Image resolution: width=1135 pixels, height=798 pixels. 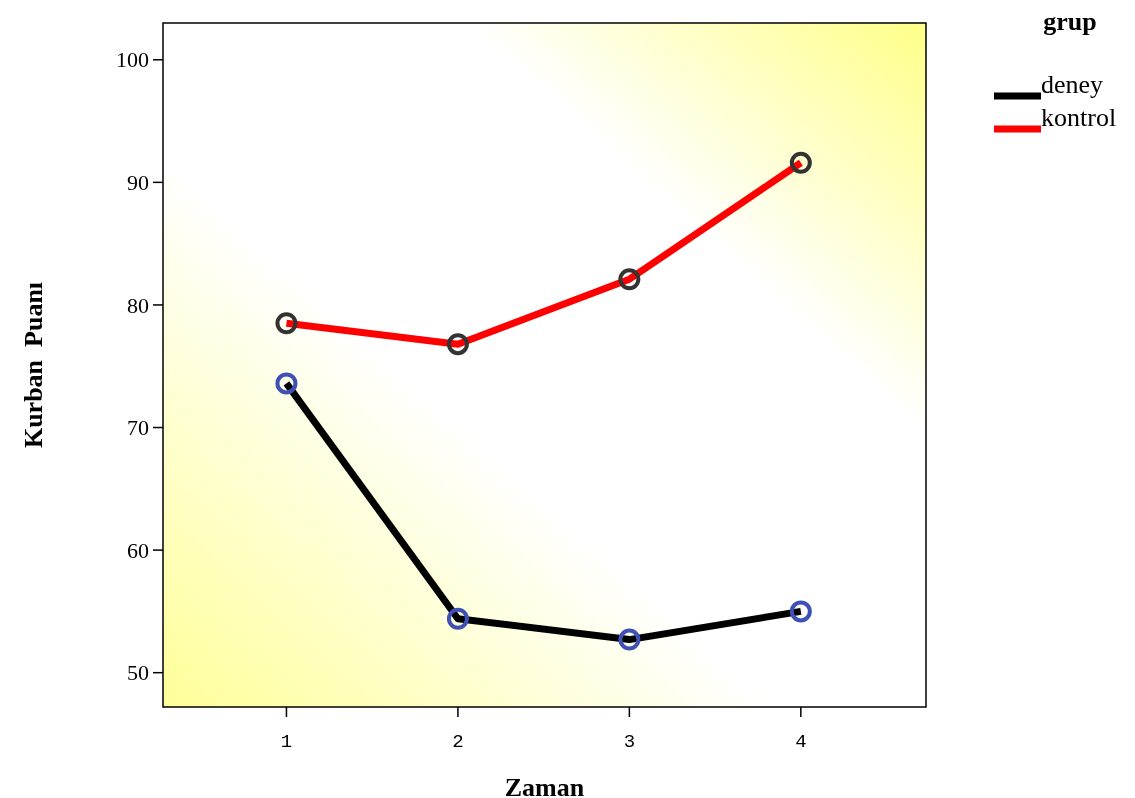 What do you see at coordinates (138, 428) in the screenshot?
I see `y-tick-label: 70` at bounding box center [138, 428].